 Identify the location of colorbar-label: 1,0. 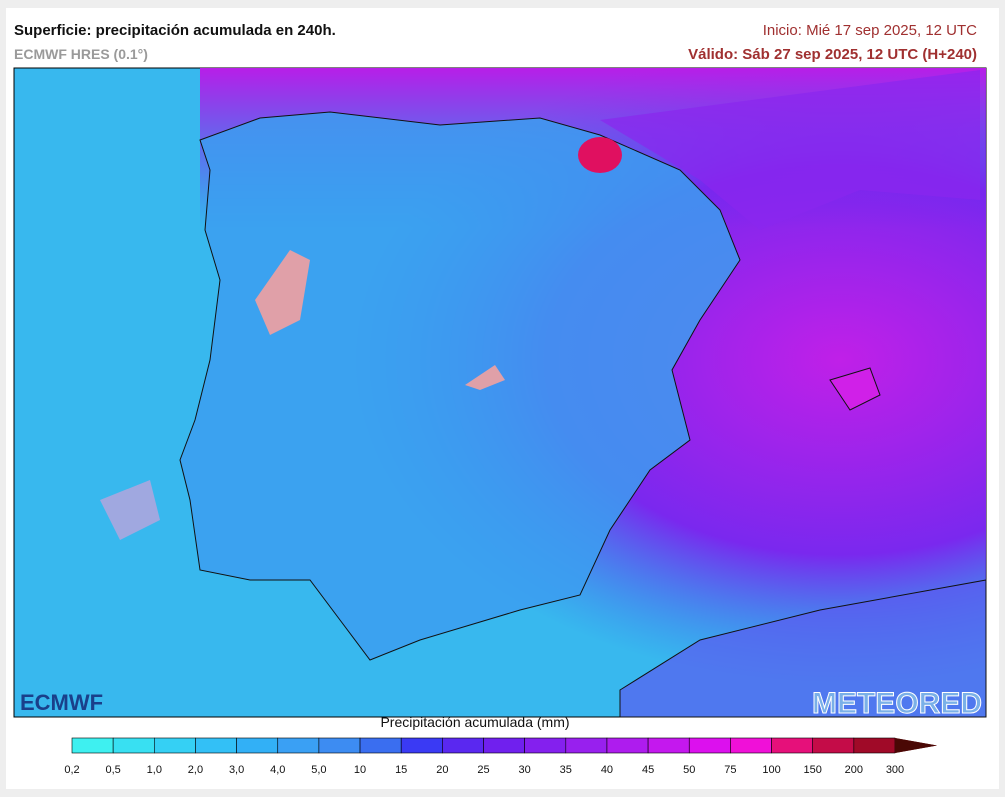
(154, 770).